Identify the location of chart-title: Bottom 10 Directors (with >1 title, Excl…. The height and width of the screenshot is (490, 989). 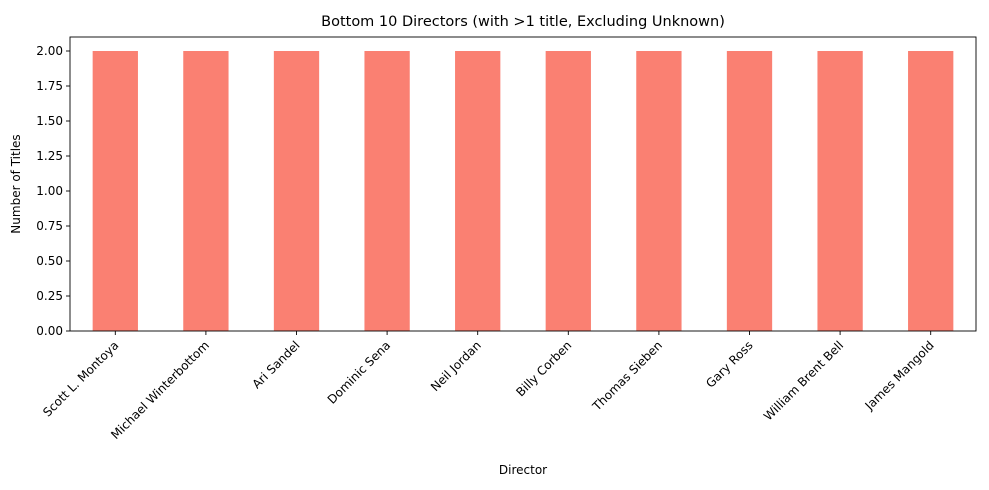
(523, 22).